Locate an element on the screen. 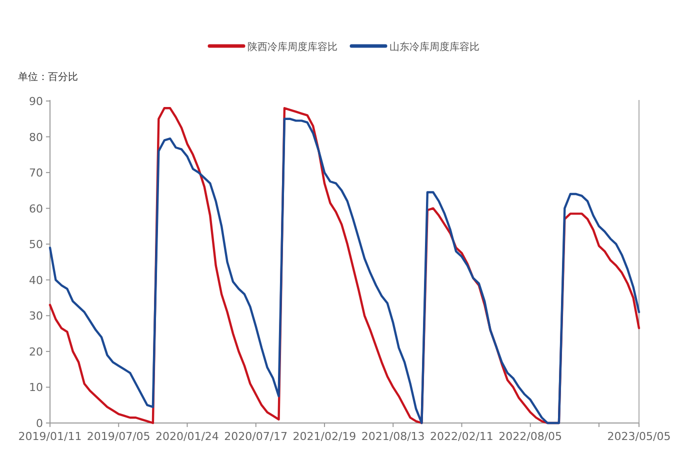 The width and height of the screenshot is (691, 464). y-tick-label: 60 is located at coordinates (36, 209).